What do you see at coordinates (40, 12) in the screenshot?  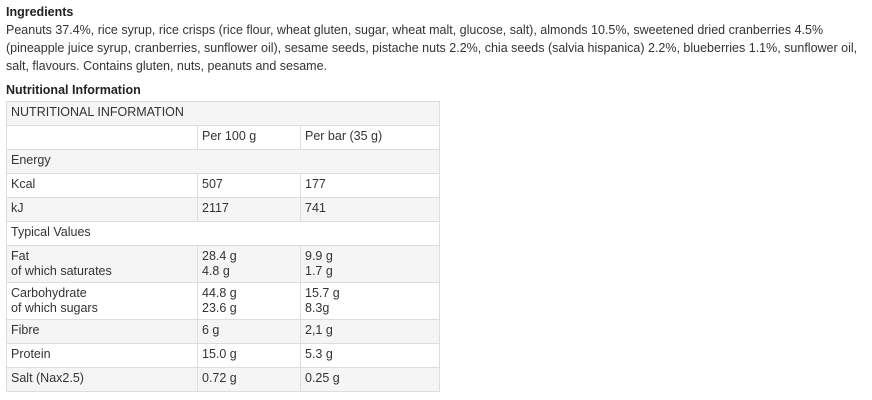 I see `ingredients-heading: Ingredients` at bounding box center [40, 12].